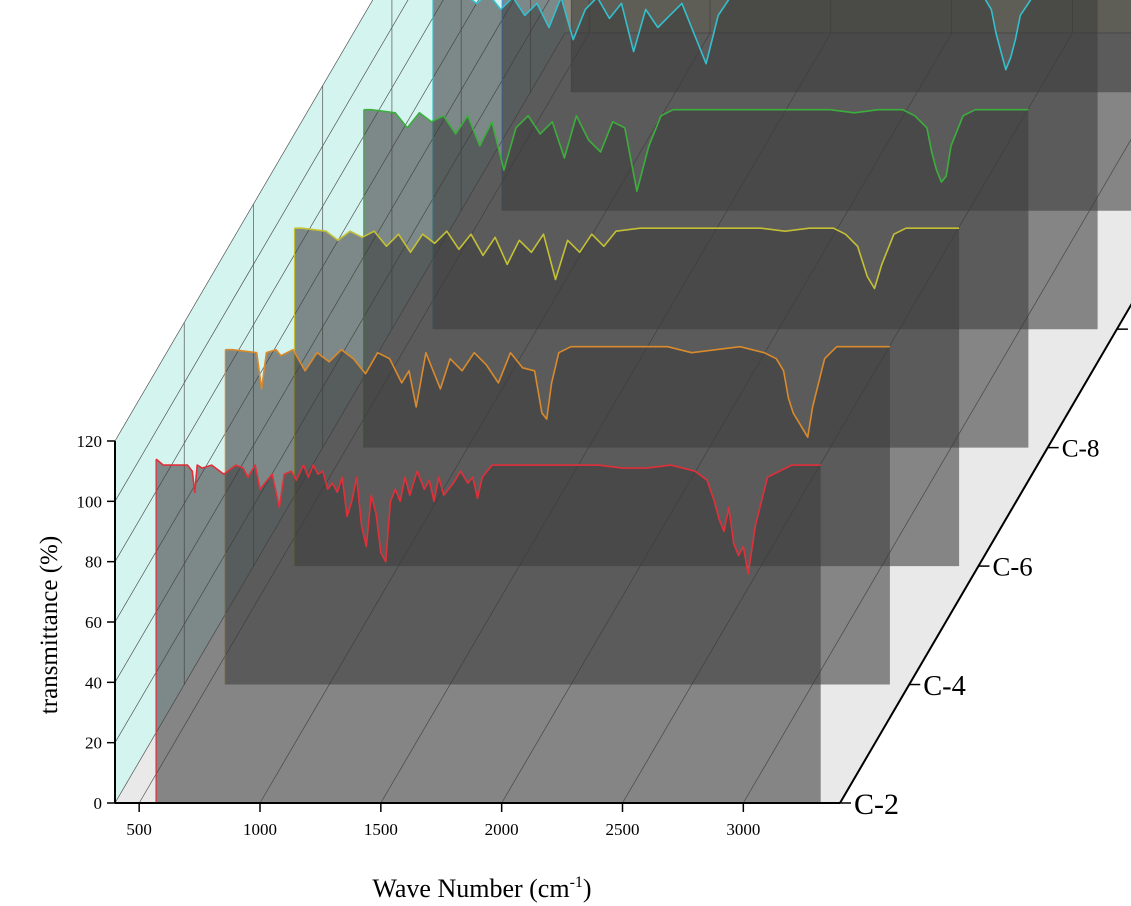 This screenshot has height=906, width=1131. Describe the element at coordinates (90, 441) in the screenshot. I see `y-tick-label: 120` at that location.